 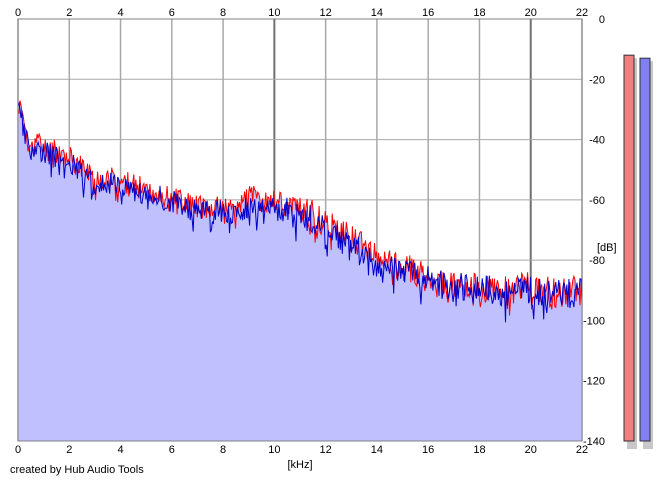 What do you see at coordinates (77, 470) in the screenshot?
I see `credit-text: created by Hub Audio Tools` at bounding box center [77, 470].